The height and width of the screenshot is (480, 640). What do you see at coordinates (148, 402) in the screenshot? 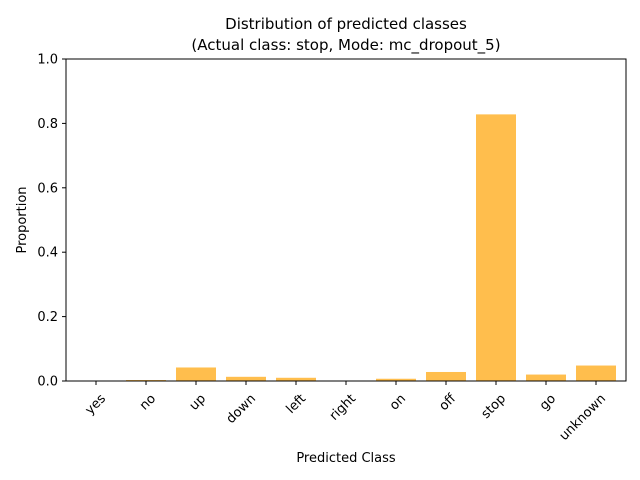
I see `x-tick-label-no: no` at bounding box center [148, 402].